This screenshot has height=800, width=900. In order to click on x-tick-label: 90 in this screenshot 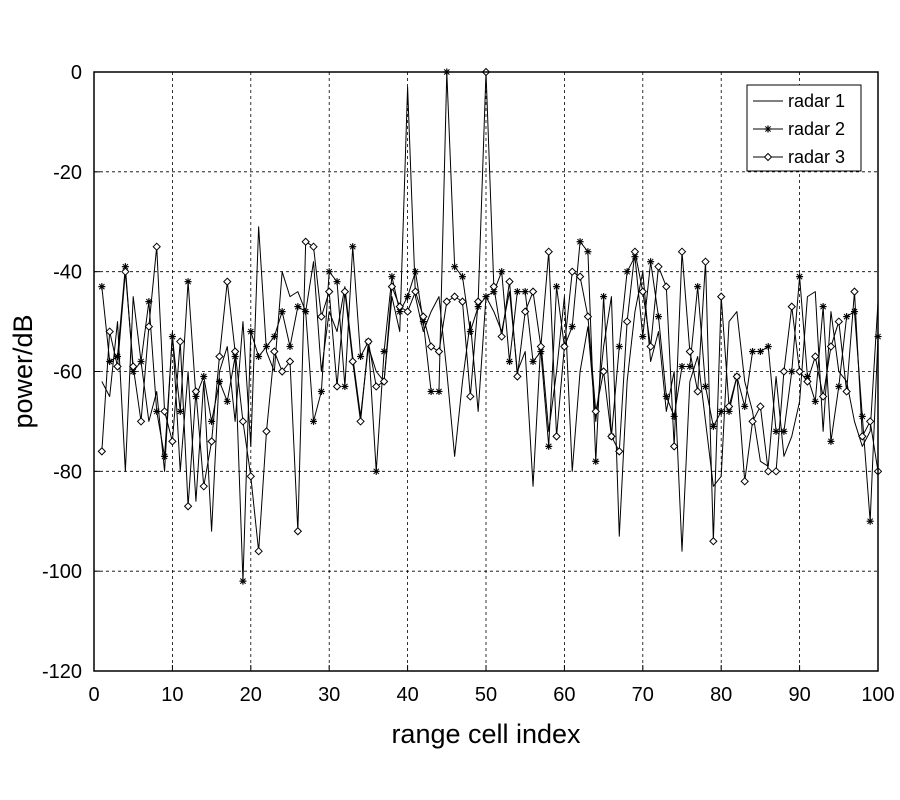, I will do `click(799, 695)`.